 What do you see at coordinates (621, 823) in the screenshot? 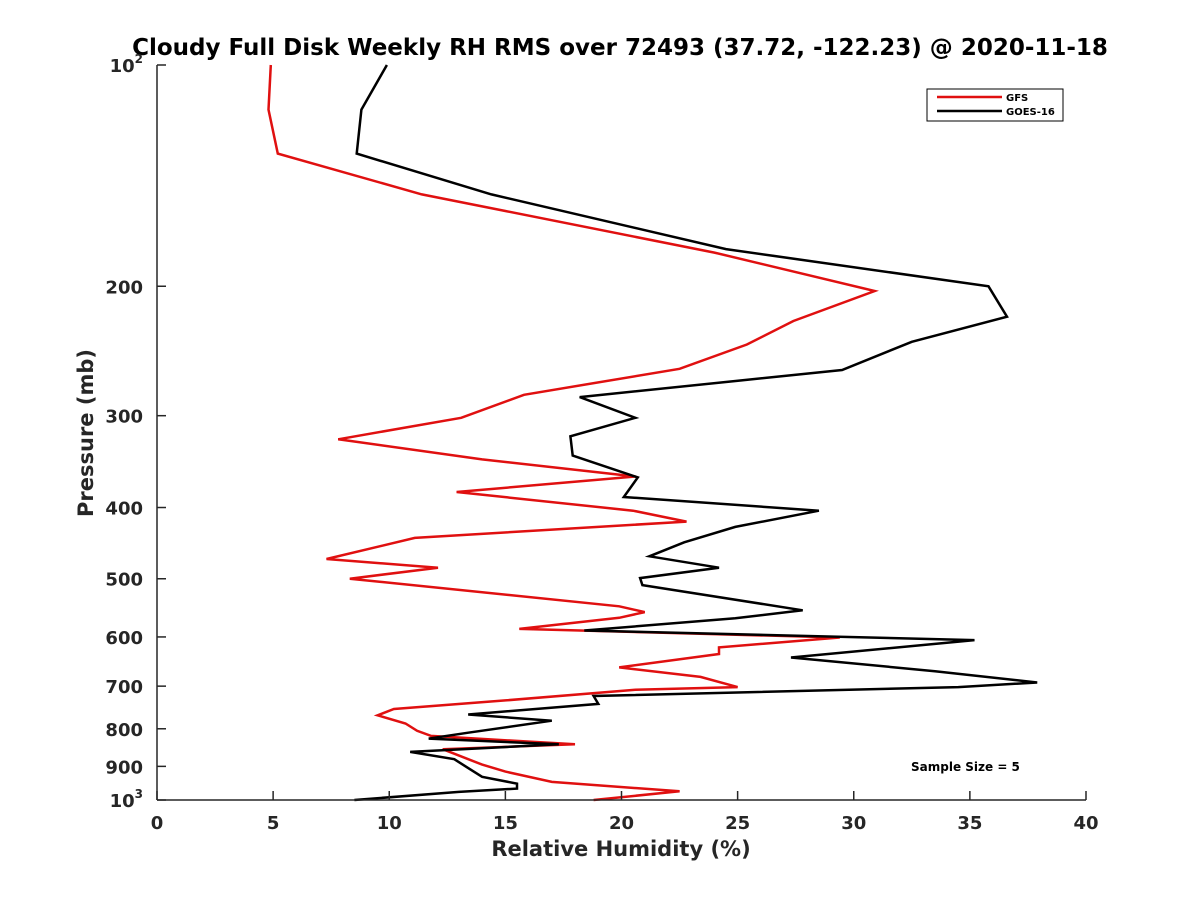
I see `x-tick-label: 20` at bounding box center [621, 823].